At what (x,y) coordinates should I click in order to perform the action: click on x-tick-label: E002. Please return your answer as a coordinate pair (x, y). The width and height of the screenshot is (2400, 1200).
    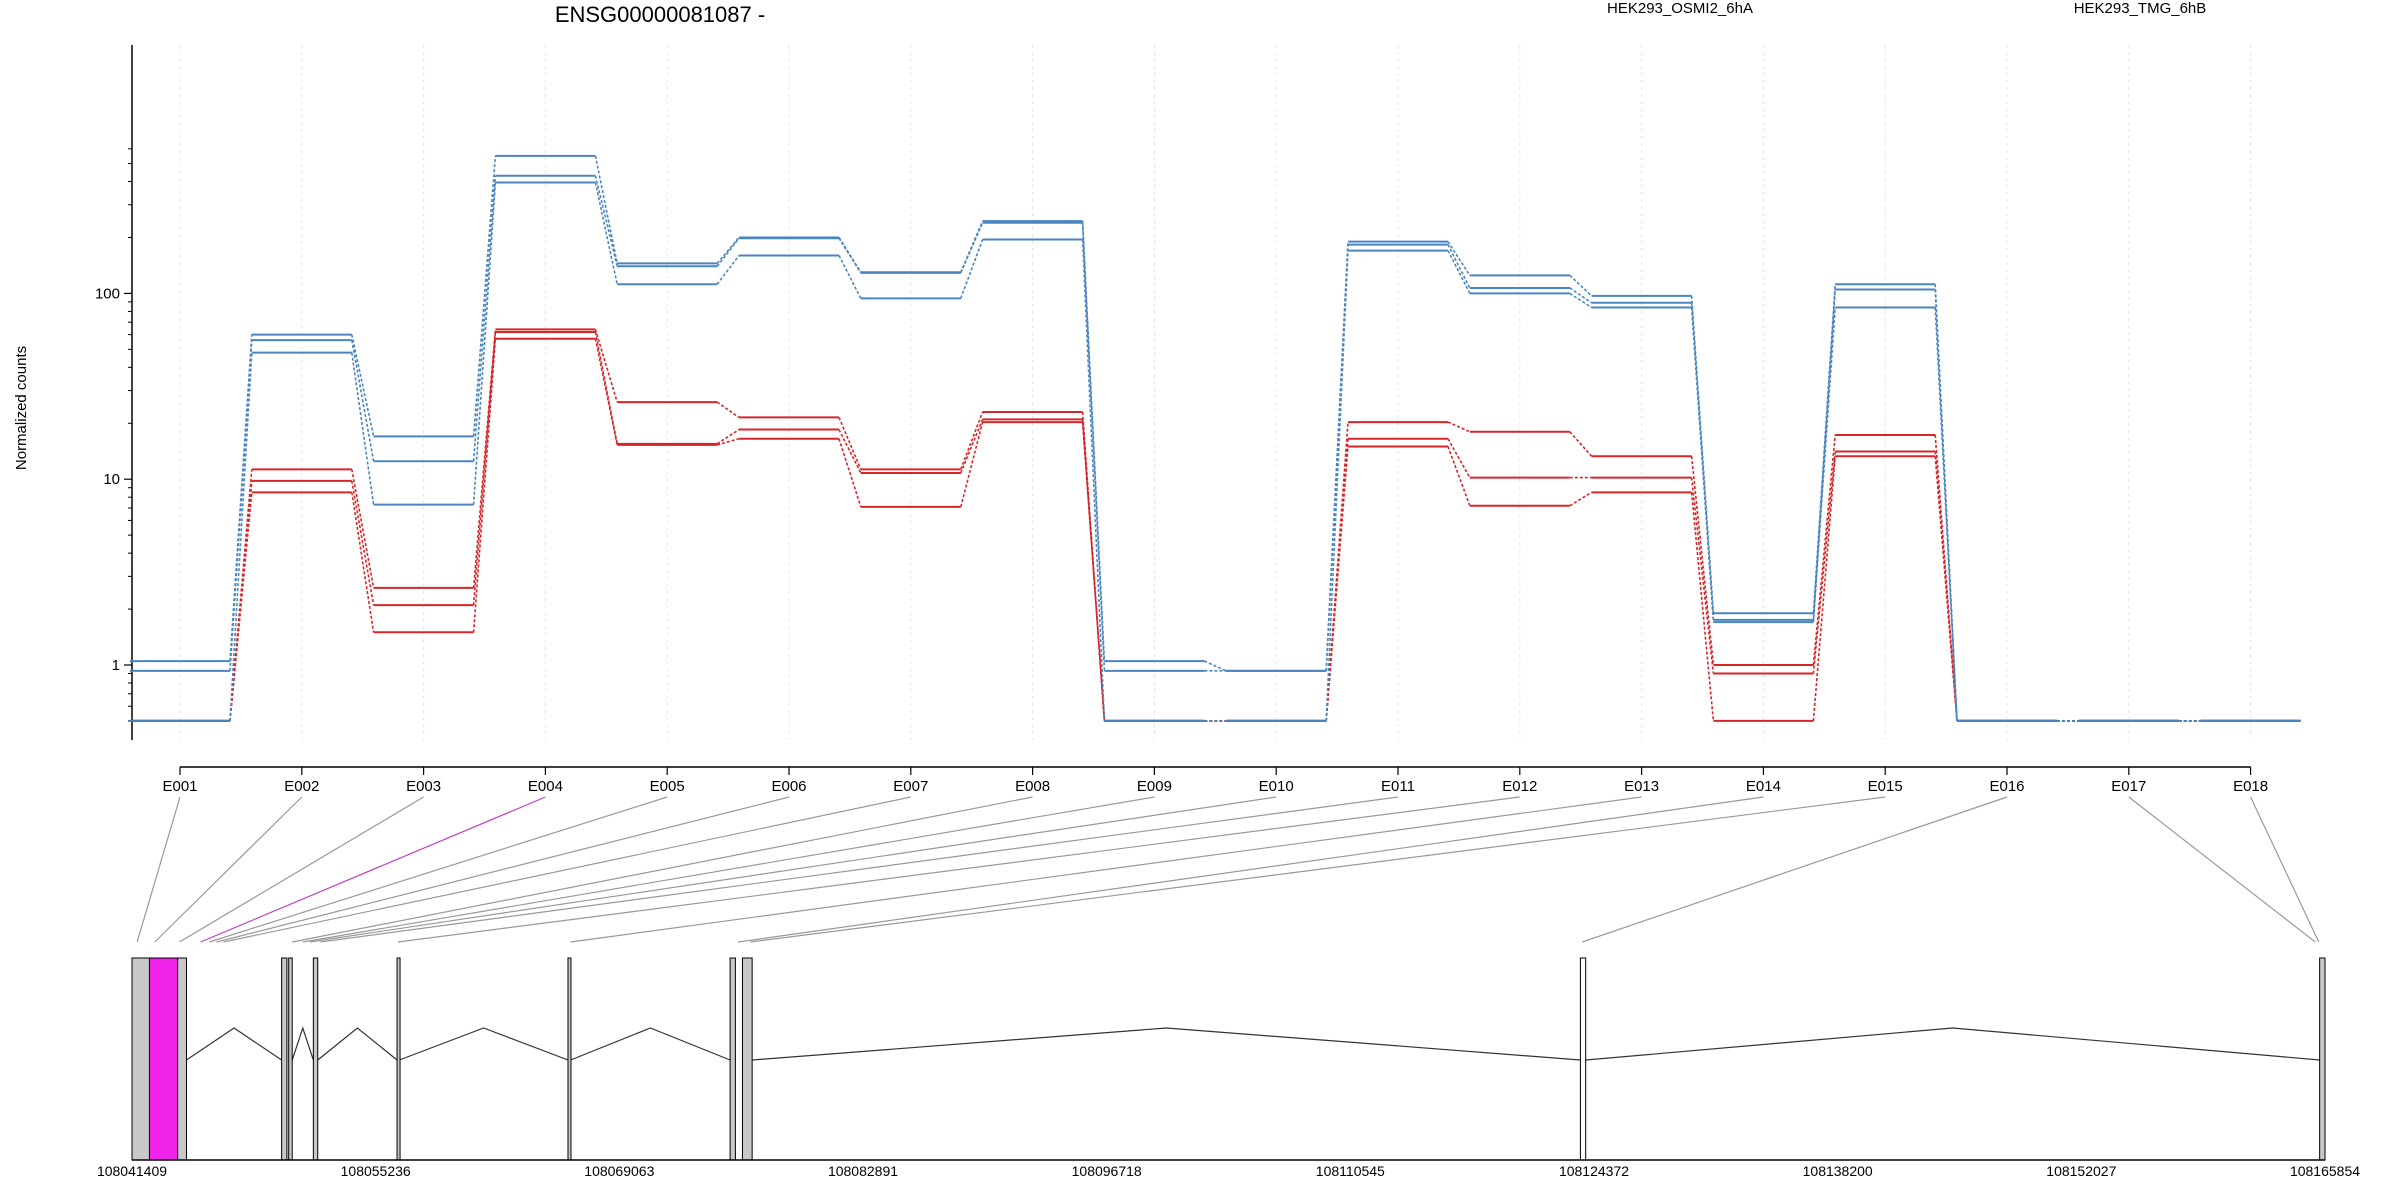
    Looking at the image, I should click on (301, 786).